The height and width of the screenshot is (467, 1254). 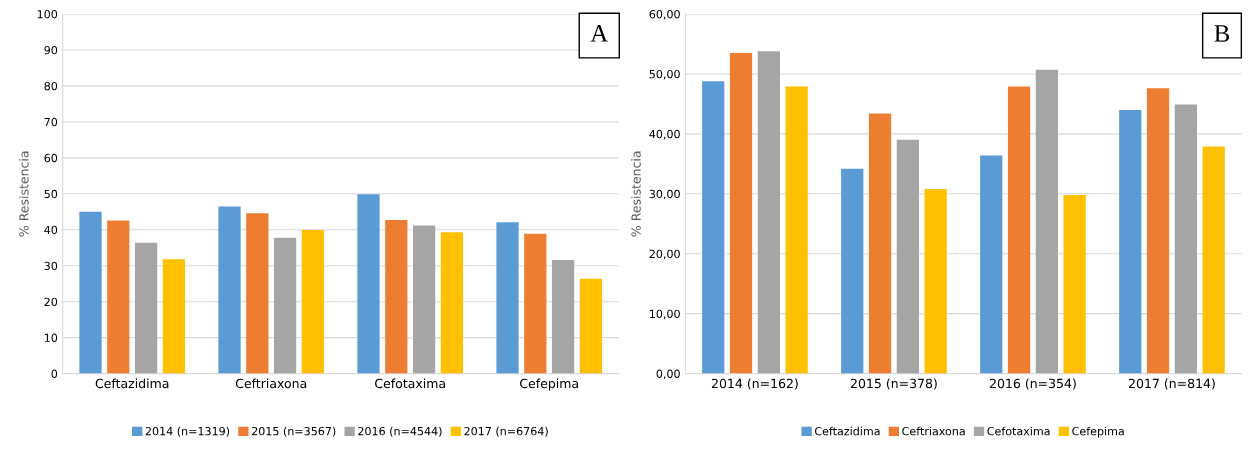 What do you see at coordinates (1018, 431) in the screenshot?
I see `legend-label: Cefotaxima` at bounding box center [1018, 431].